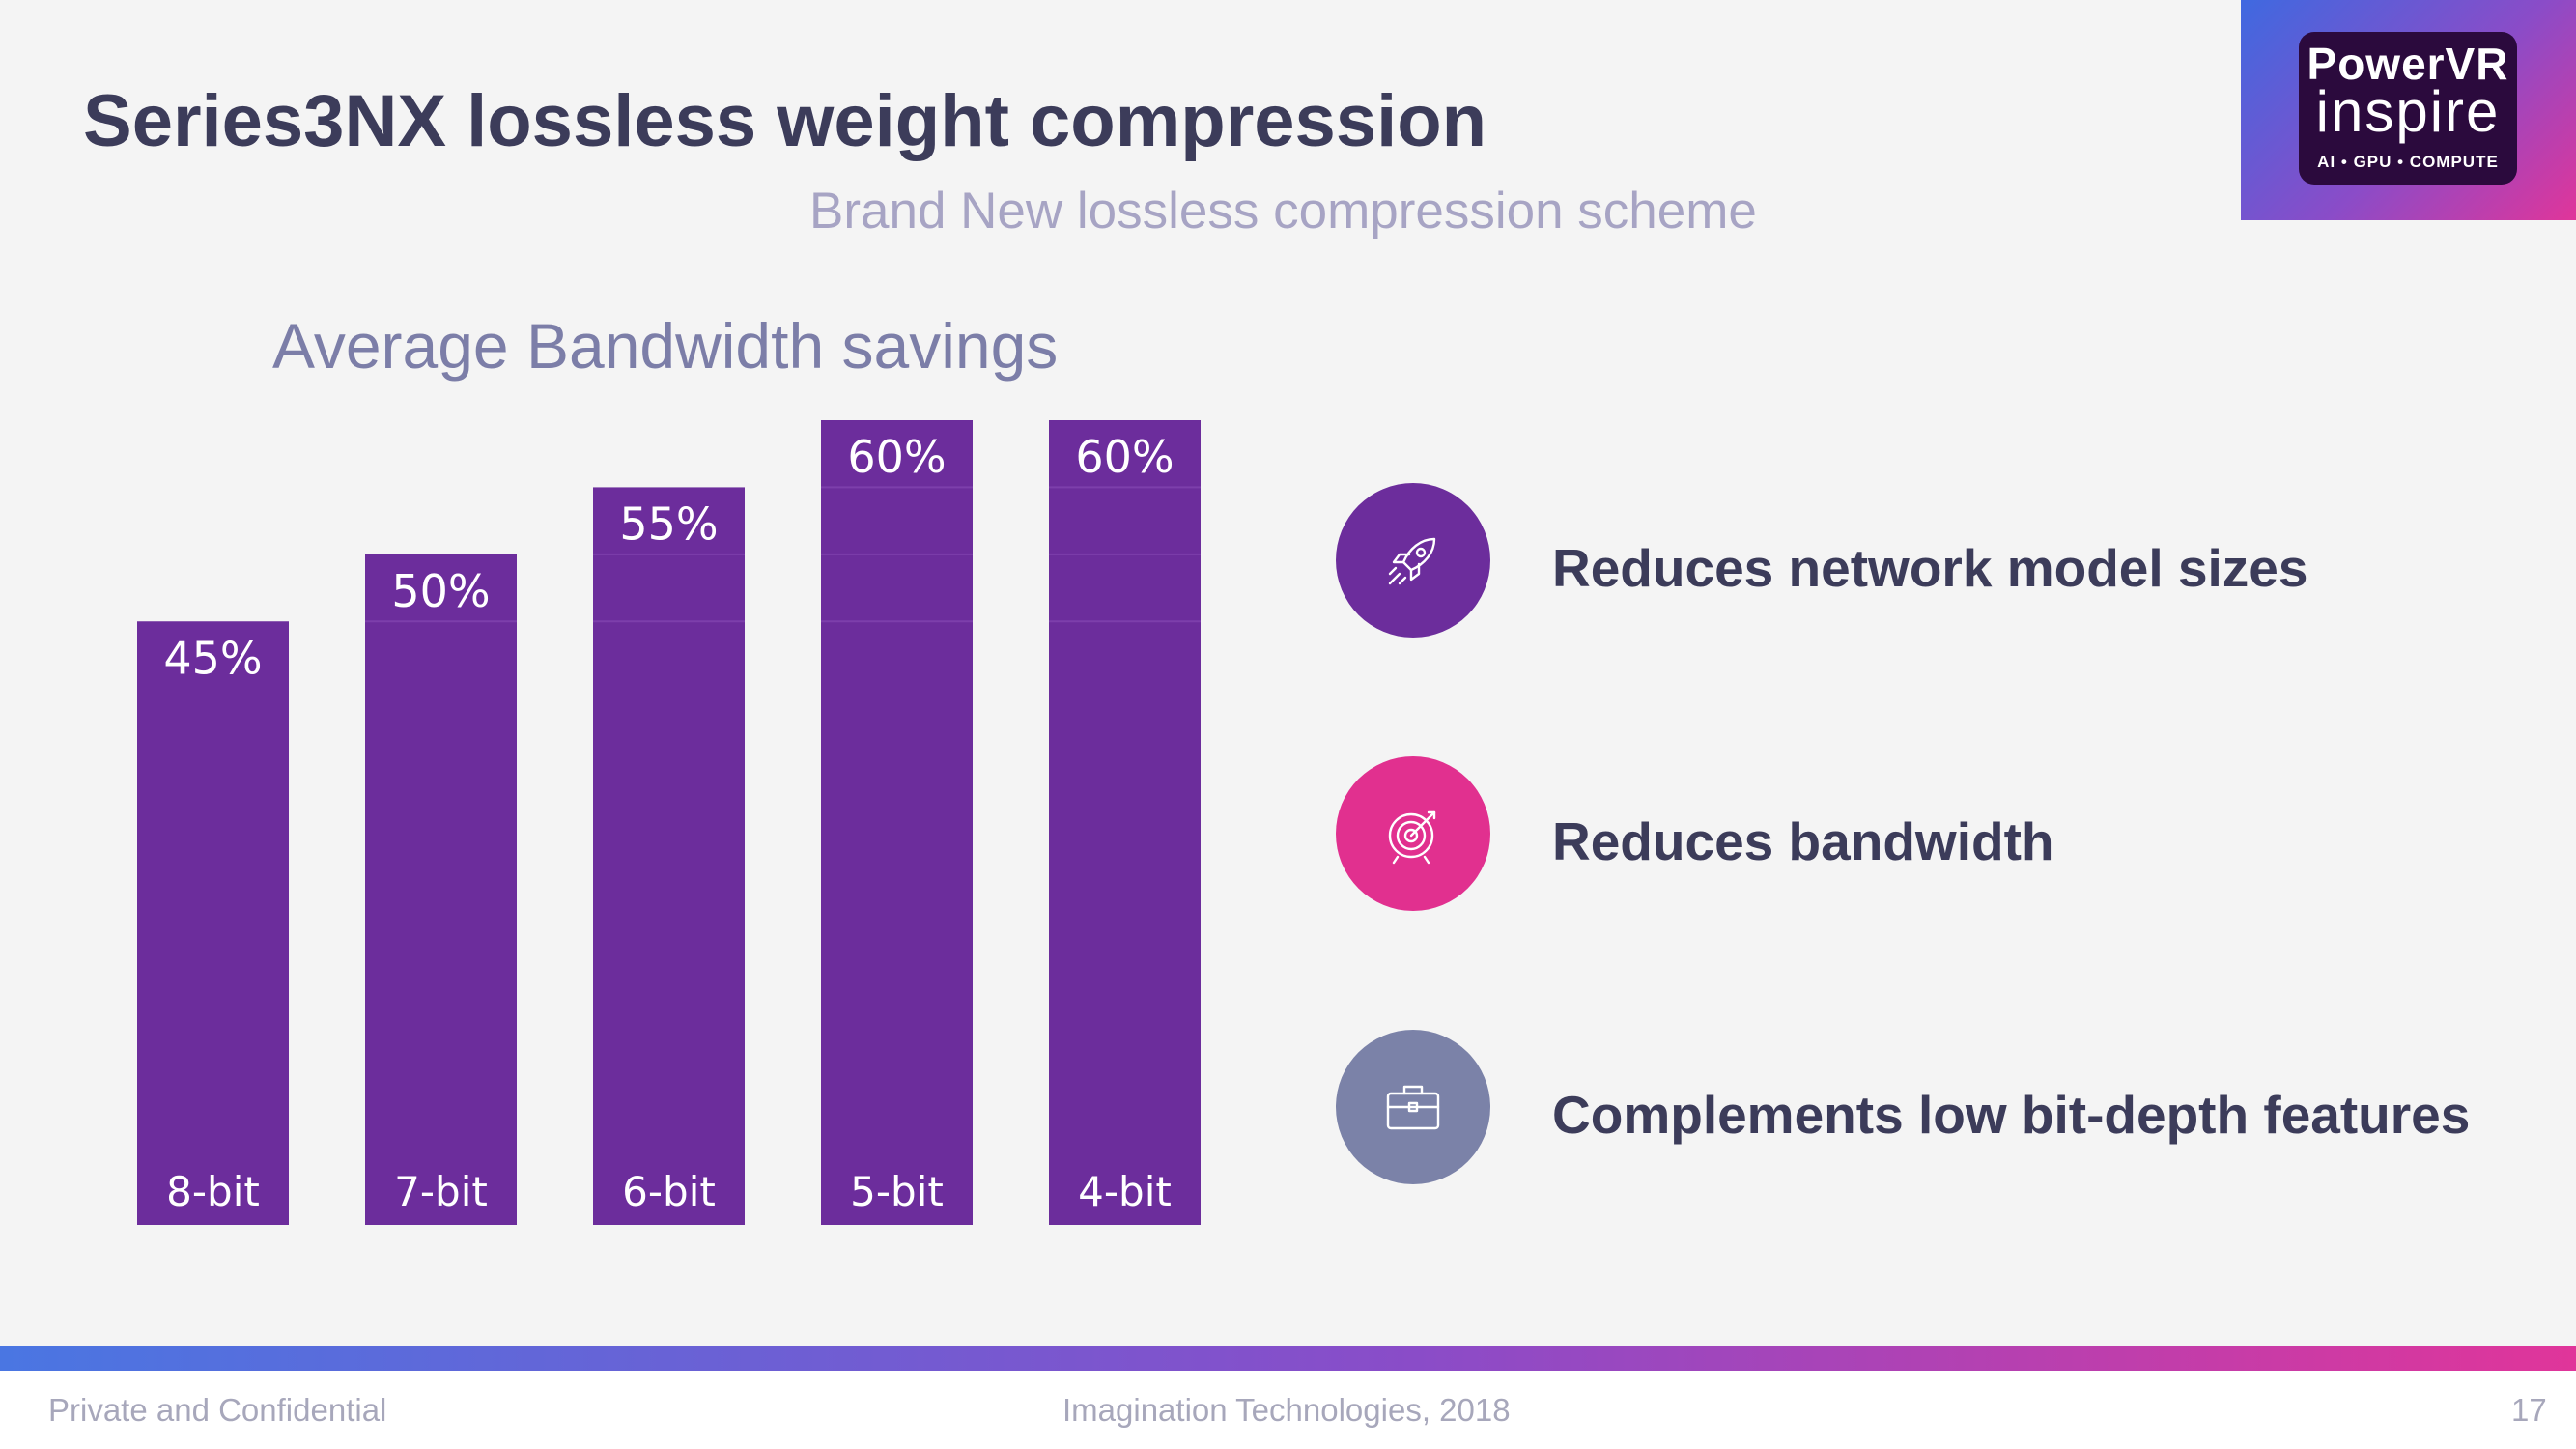  What do you see at coordinates (1930, 568) in the screenshot?
I see `feature-label-network: Reduces network model sizes` at bounding box center [1930, 568].